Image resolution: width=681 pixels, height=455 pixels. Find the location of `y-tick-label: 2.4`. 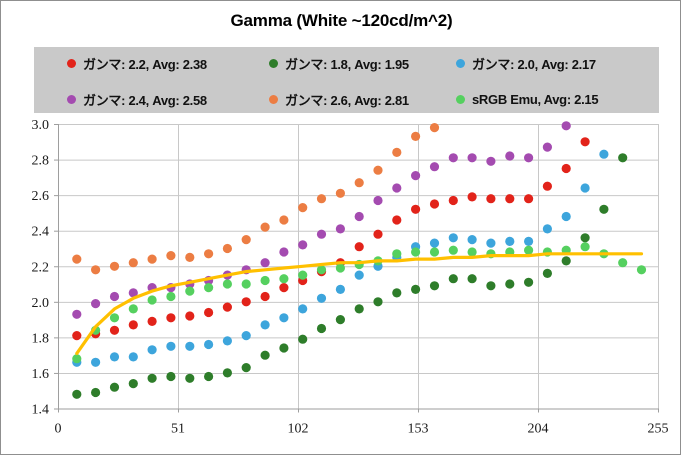

y-tick-label: 2.4 is located at coordinates (41, 232).